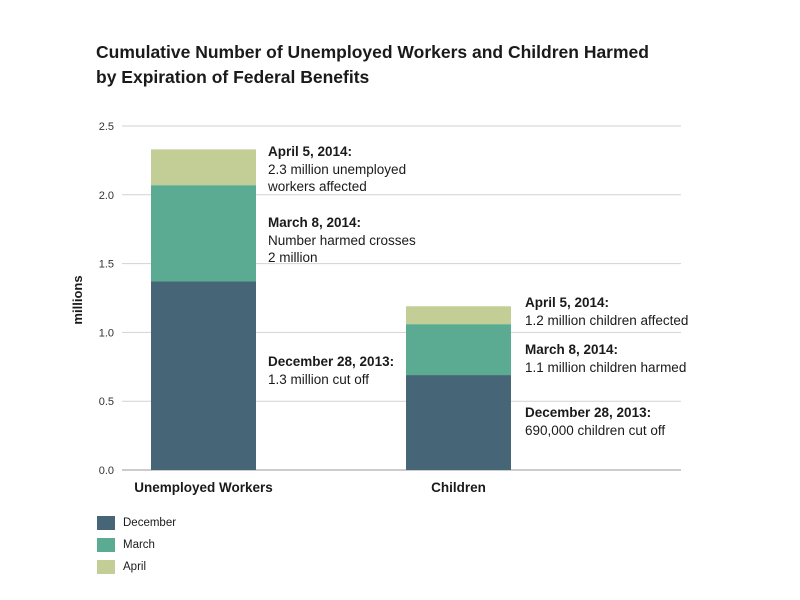  I want to click on legend-item-april: April, so click(136, 567).